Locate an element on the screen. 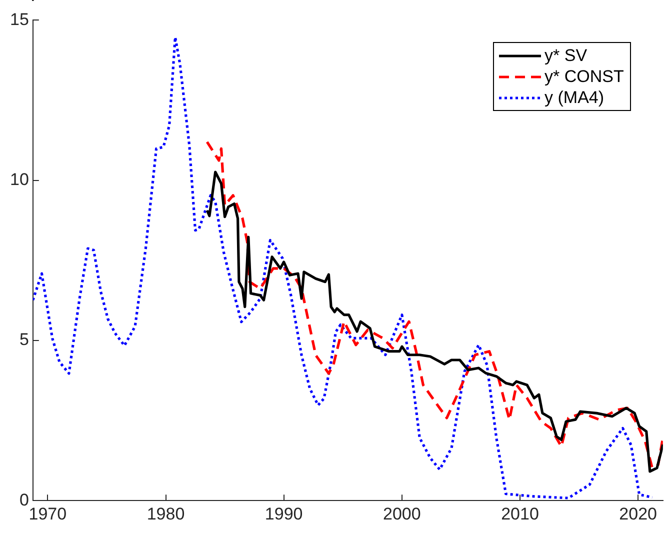 This screenshot has height=543, width=667. x-tick-label: 1970 is located at coordinates (47, 514).